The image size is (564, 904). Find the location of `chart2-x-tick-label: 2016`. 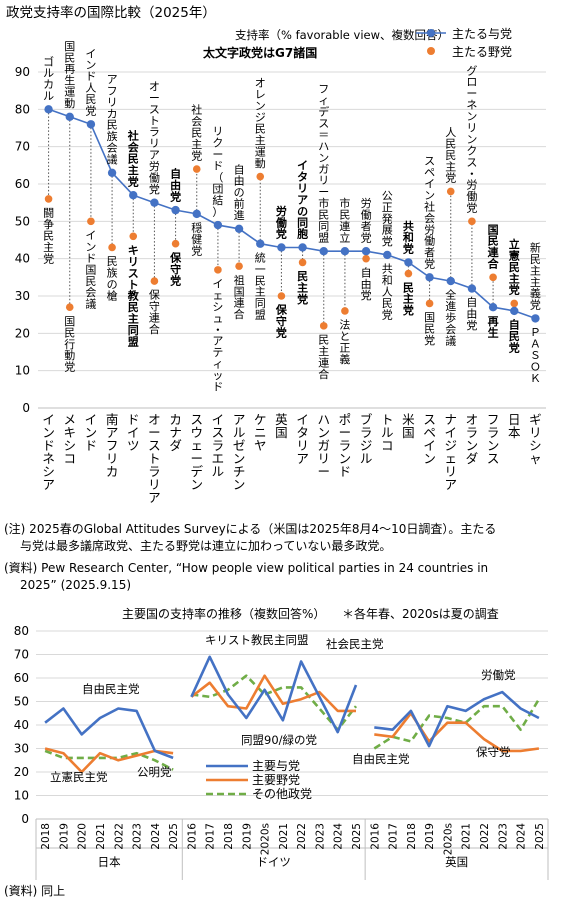

chart2-x-tick-label: 2016 is located at coordinates (375, 836).